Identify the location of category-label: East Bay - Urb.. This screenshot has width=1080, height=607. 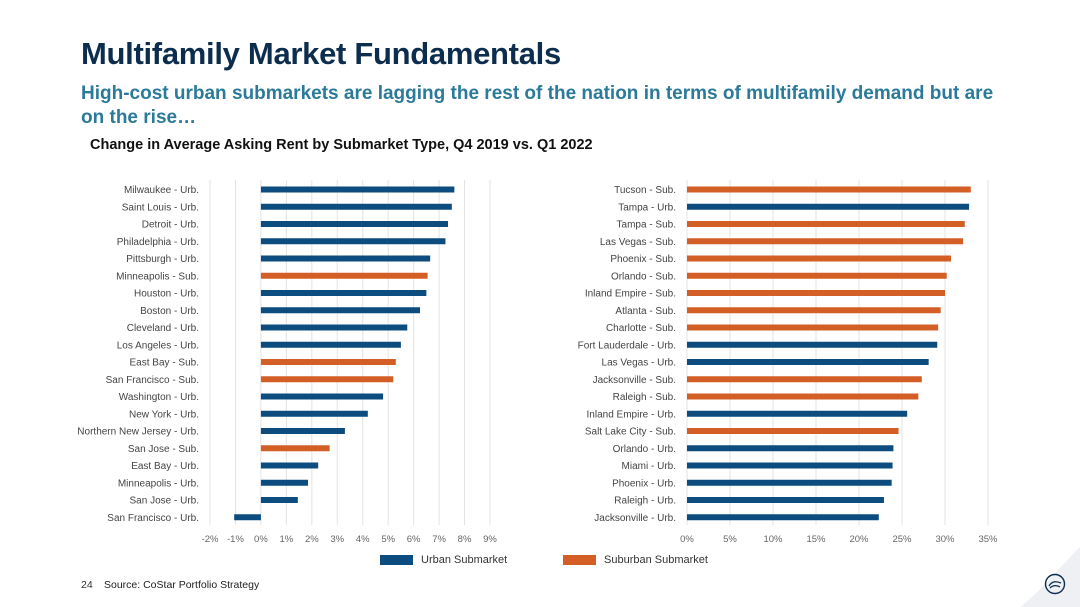
(165, 466).